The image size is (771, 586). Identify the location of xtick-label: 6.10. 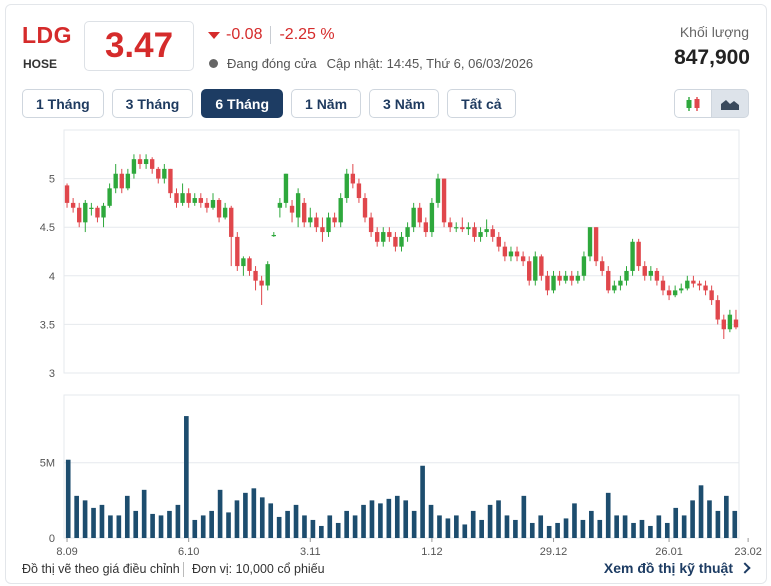
(188, 552).